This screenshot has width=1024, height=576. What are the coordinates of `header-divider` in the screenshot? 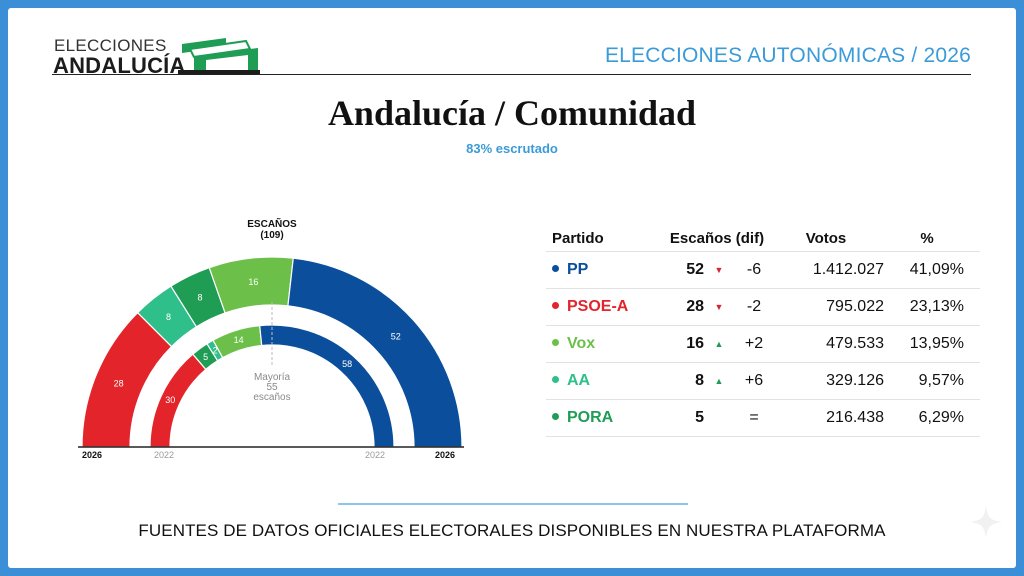 It's located at (511, 74).